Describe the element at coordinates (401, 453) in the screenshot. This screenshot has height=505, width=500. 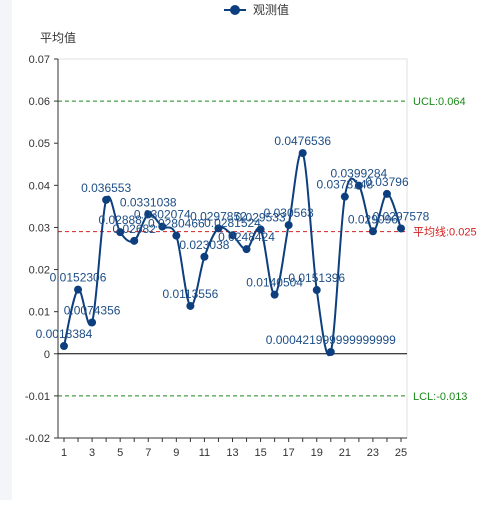
I see `x-tick-label: 25` at that location.